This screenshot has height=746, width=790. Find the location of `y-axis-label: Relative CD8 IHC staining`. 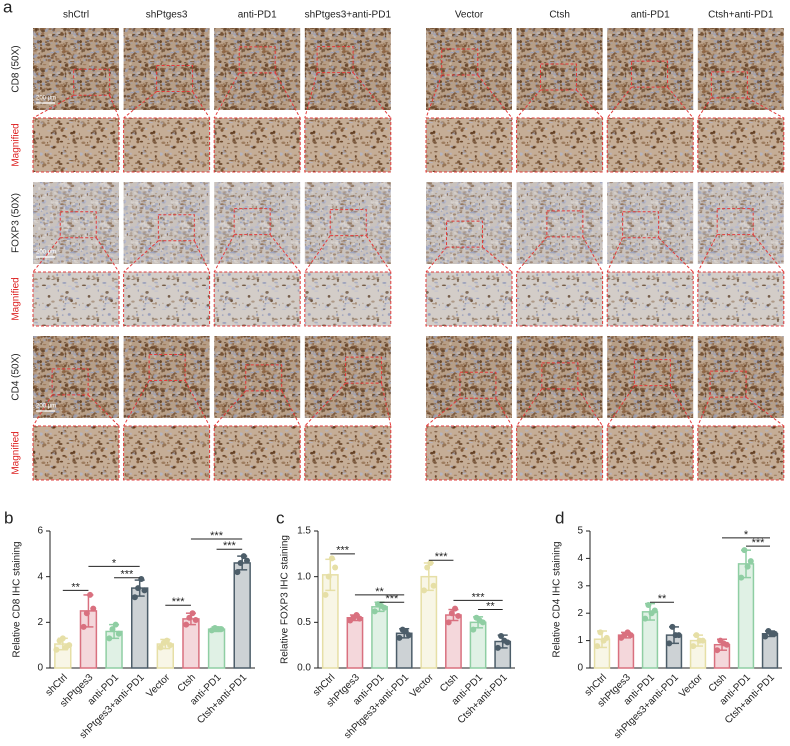

y-axis-label: Relative CD8 IHC staining is located at coordinates (17, 599).